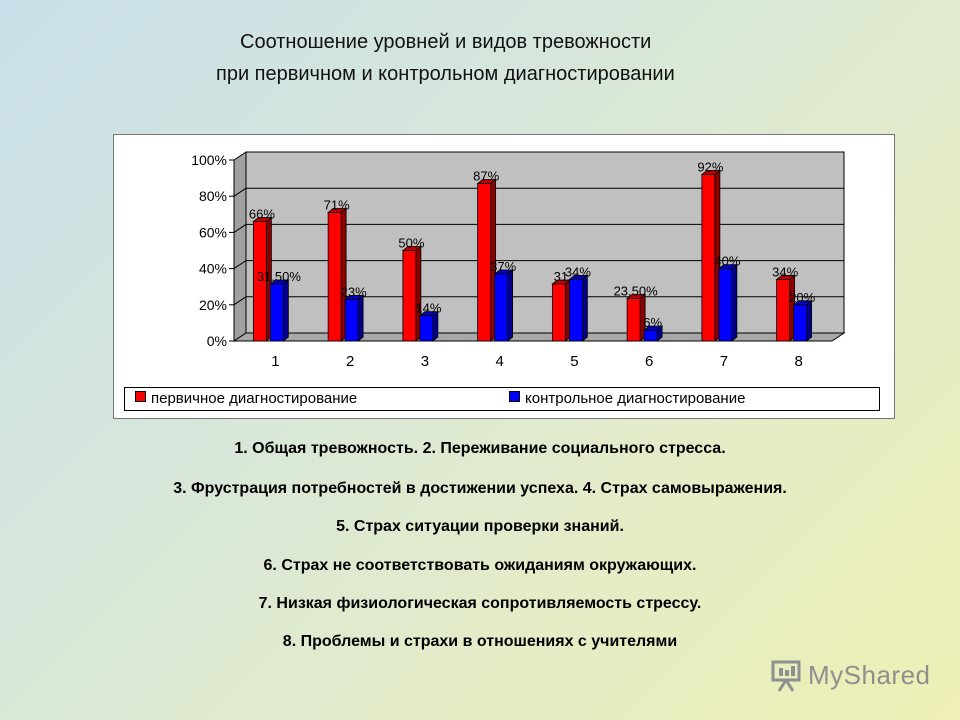 This screenshot has height=720, width=960. Describe the element at coordinates (428, 308) in the screenshot. I see `data-label: 14%` at that location.